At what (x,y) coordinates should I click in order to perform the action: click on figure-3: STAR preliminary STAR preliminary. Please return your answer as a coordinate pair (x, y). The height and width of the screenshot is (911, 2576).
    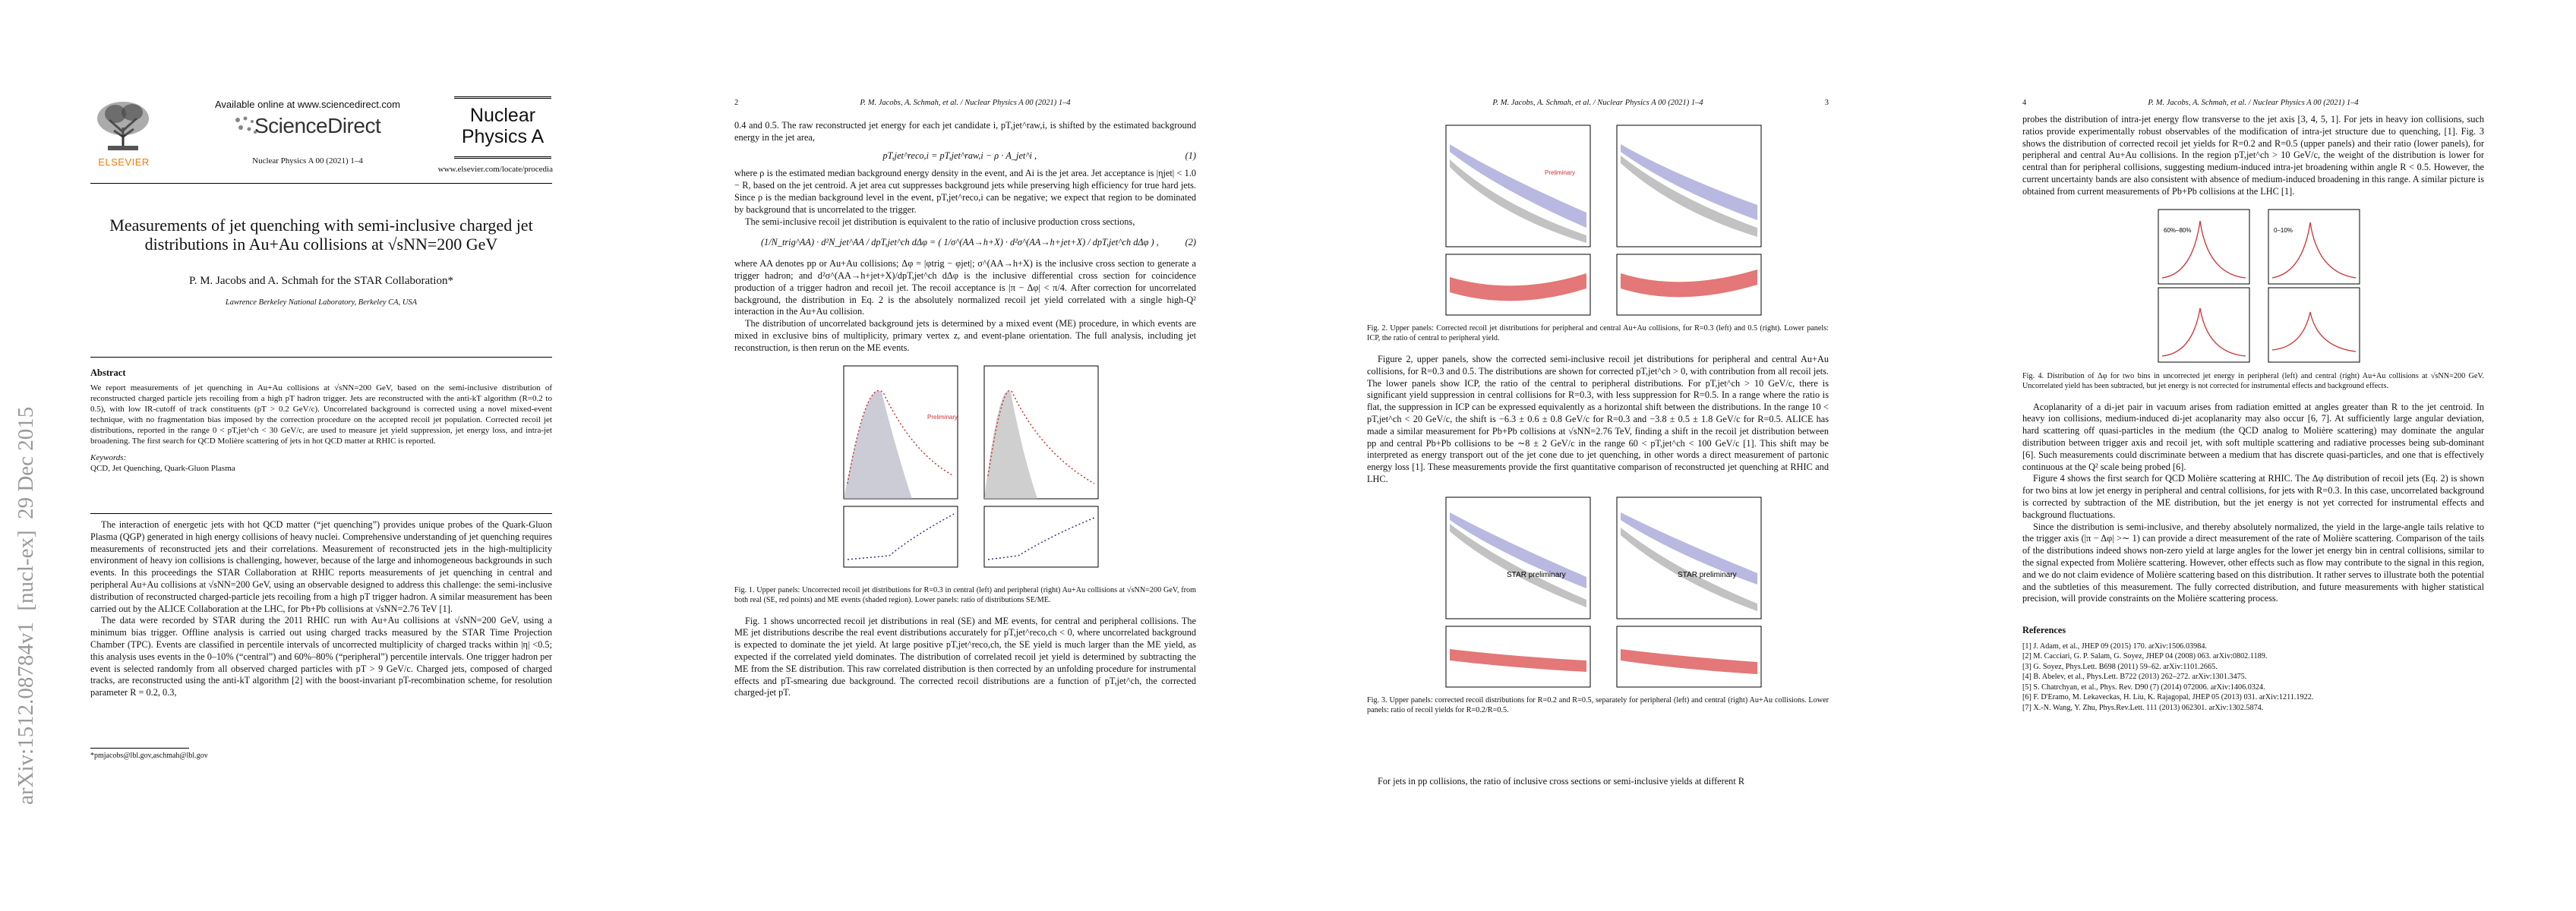
    Looking at the image, I should click on (1603, 592).